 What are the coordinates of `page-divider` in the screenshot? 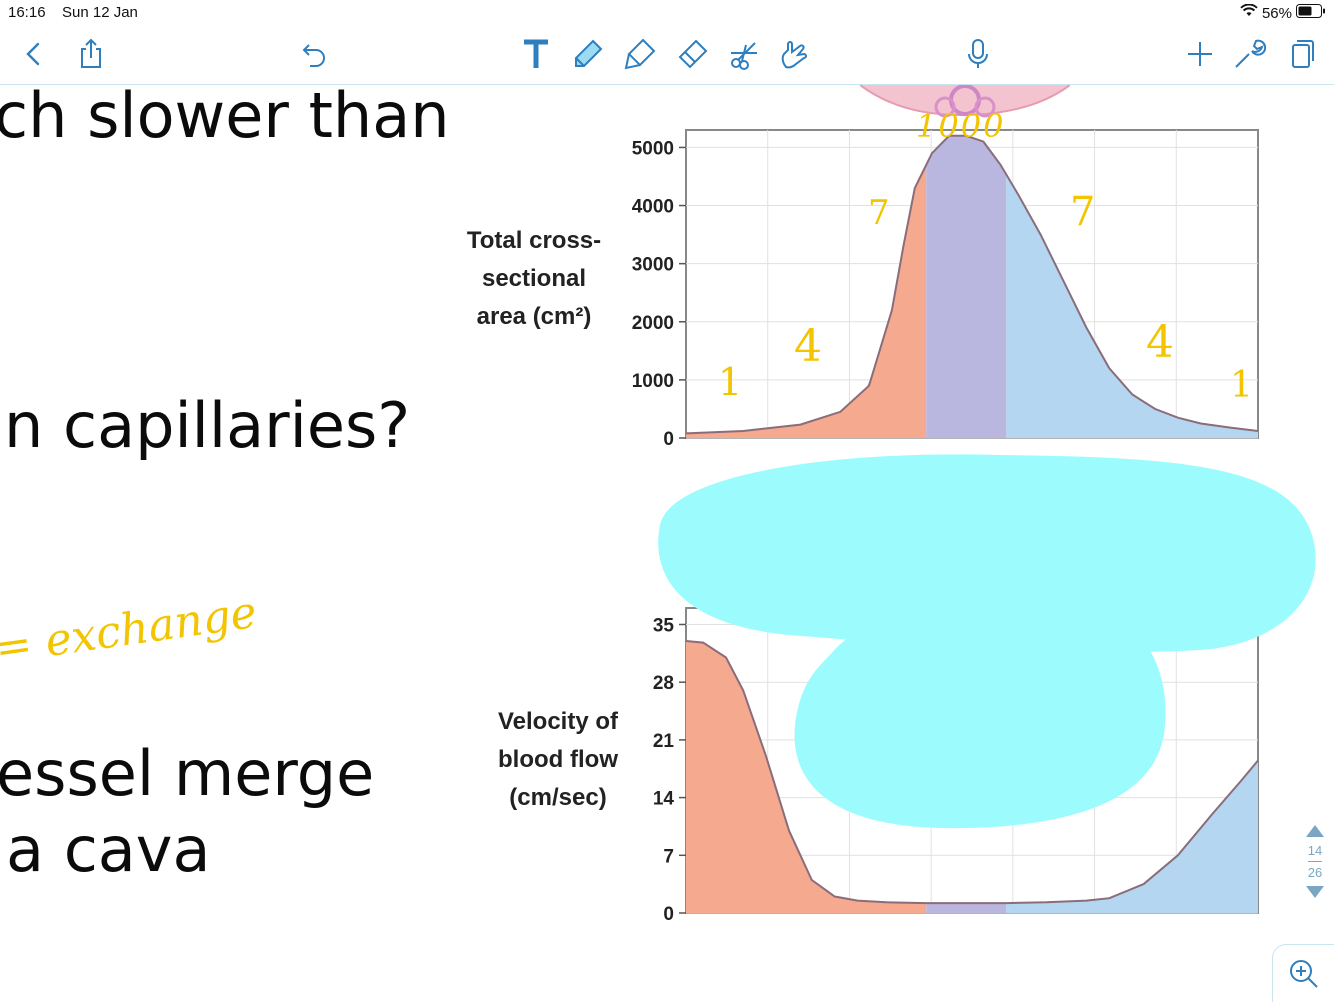 It's located at (1315, 861).